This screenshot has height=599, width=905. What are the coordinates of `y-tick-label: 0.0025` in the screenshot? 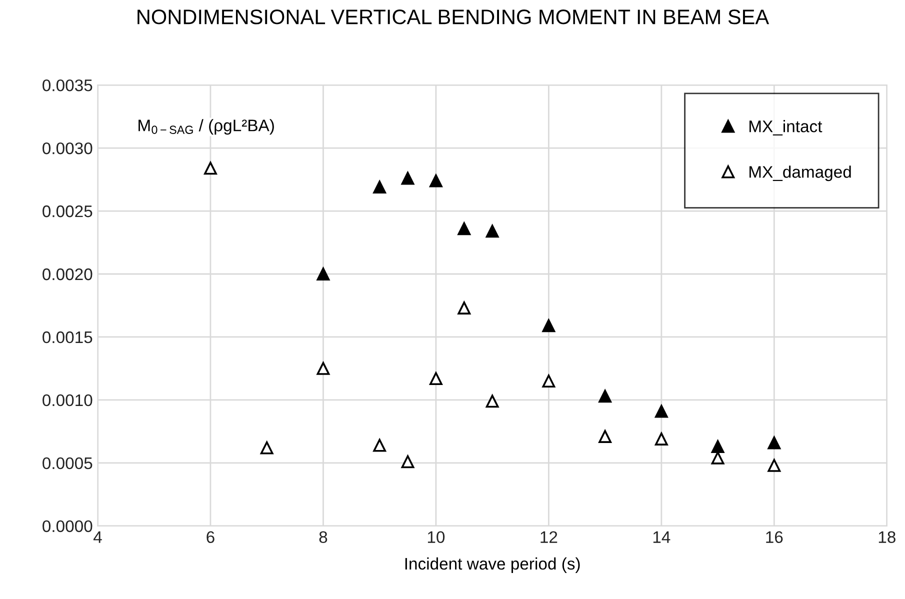 It's located at (67, 211).